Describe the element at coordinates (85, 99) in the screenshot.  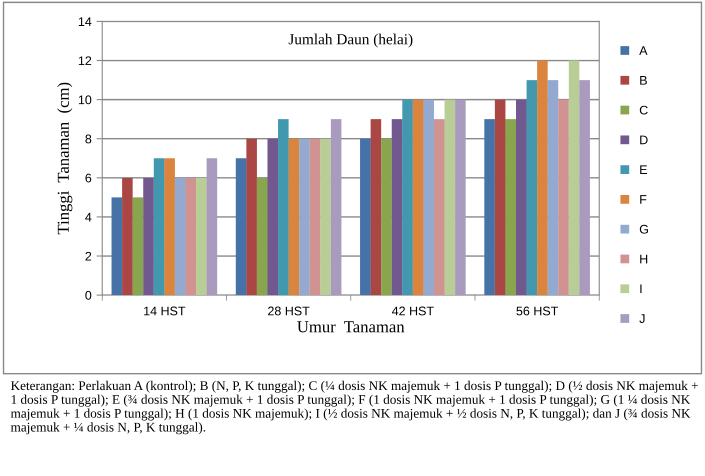
I see `y-tick-label: 10` at that location.